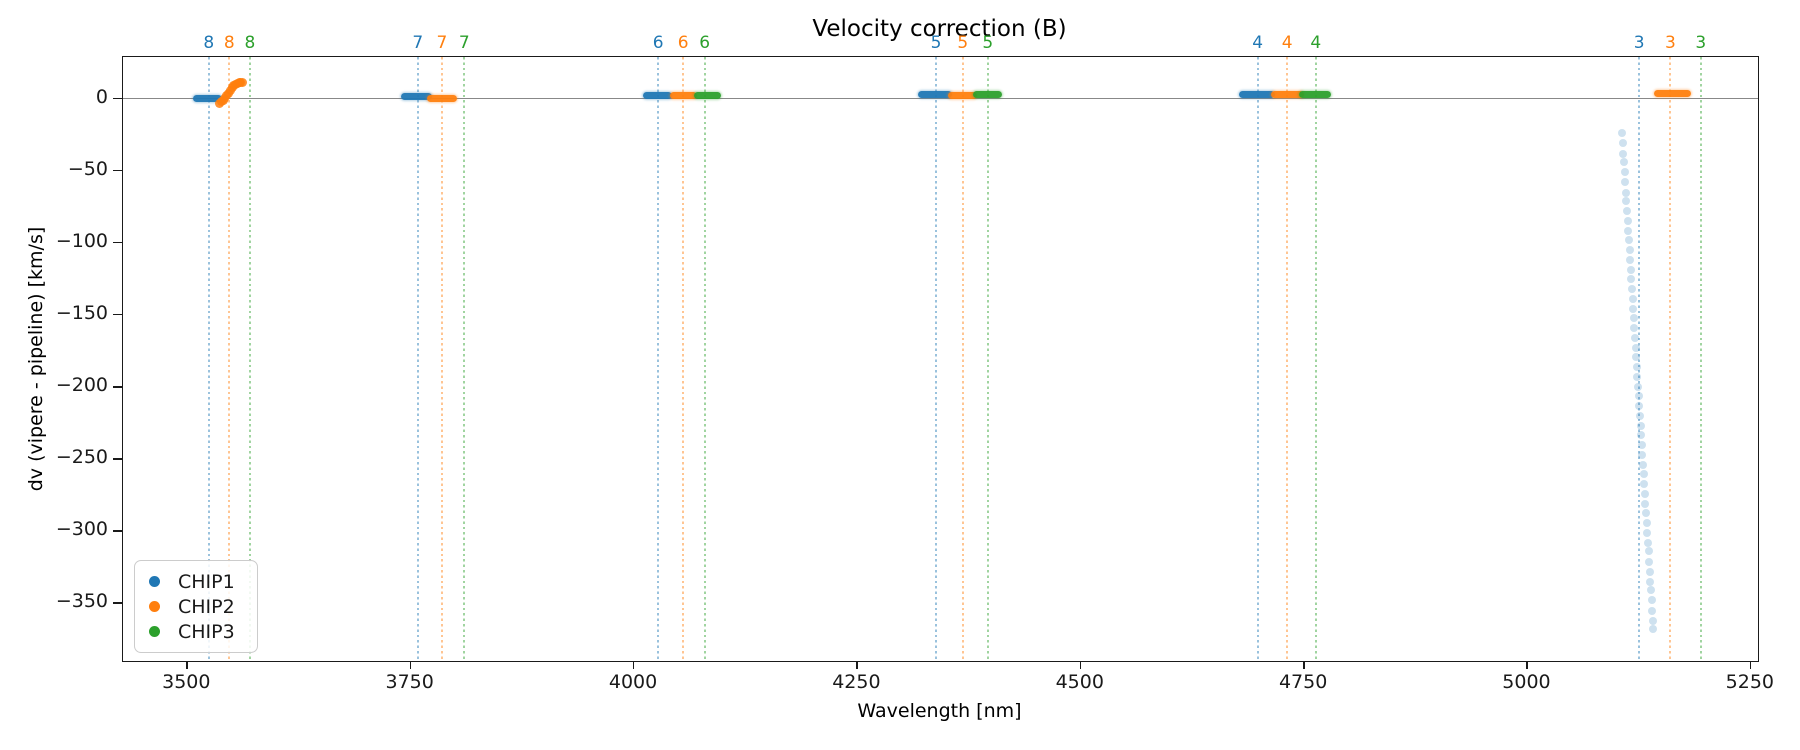  I want to click on chip3-marker-icon, so click(154, 631).